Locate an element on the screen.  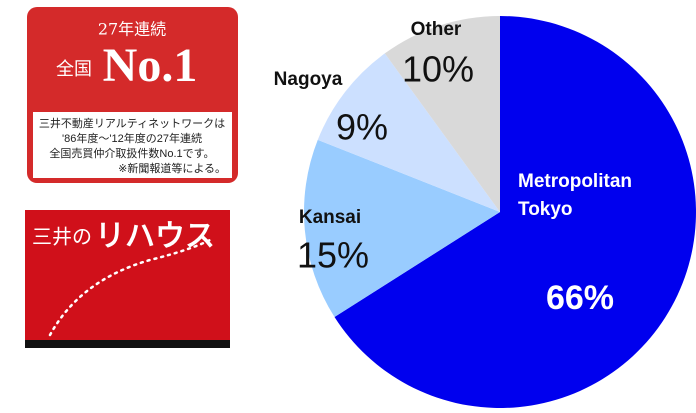
brand-logo: 三井の リハウス is located at coordinates (127, 279).